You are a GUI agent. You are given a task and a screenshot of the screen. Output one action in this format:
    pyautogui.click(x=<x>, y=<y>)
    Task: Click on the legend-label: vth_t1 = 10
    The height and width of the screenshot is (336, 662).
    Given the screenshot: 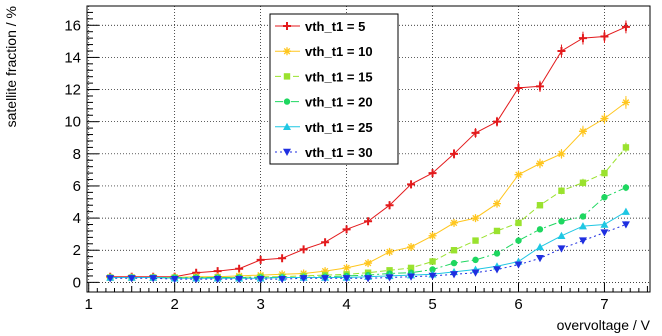 What is the action you would take?
    pyautogui.click(x=339, y=51)
    